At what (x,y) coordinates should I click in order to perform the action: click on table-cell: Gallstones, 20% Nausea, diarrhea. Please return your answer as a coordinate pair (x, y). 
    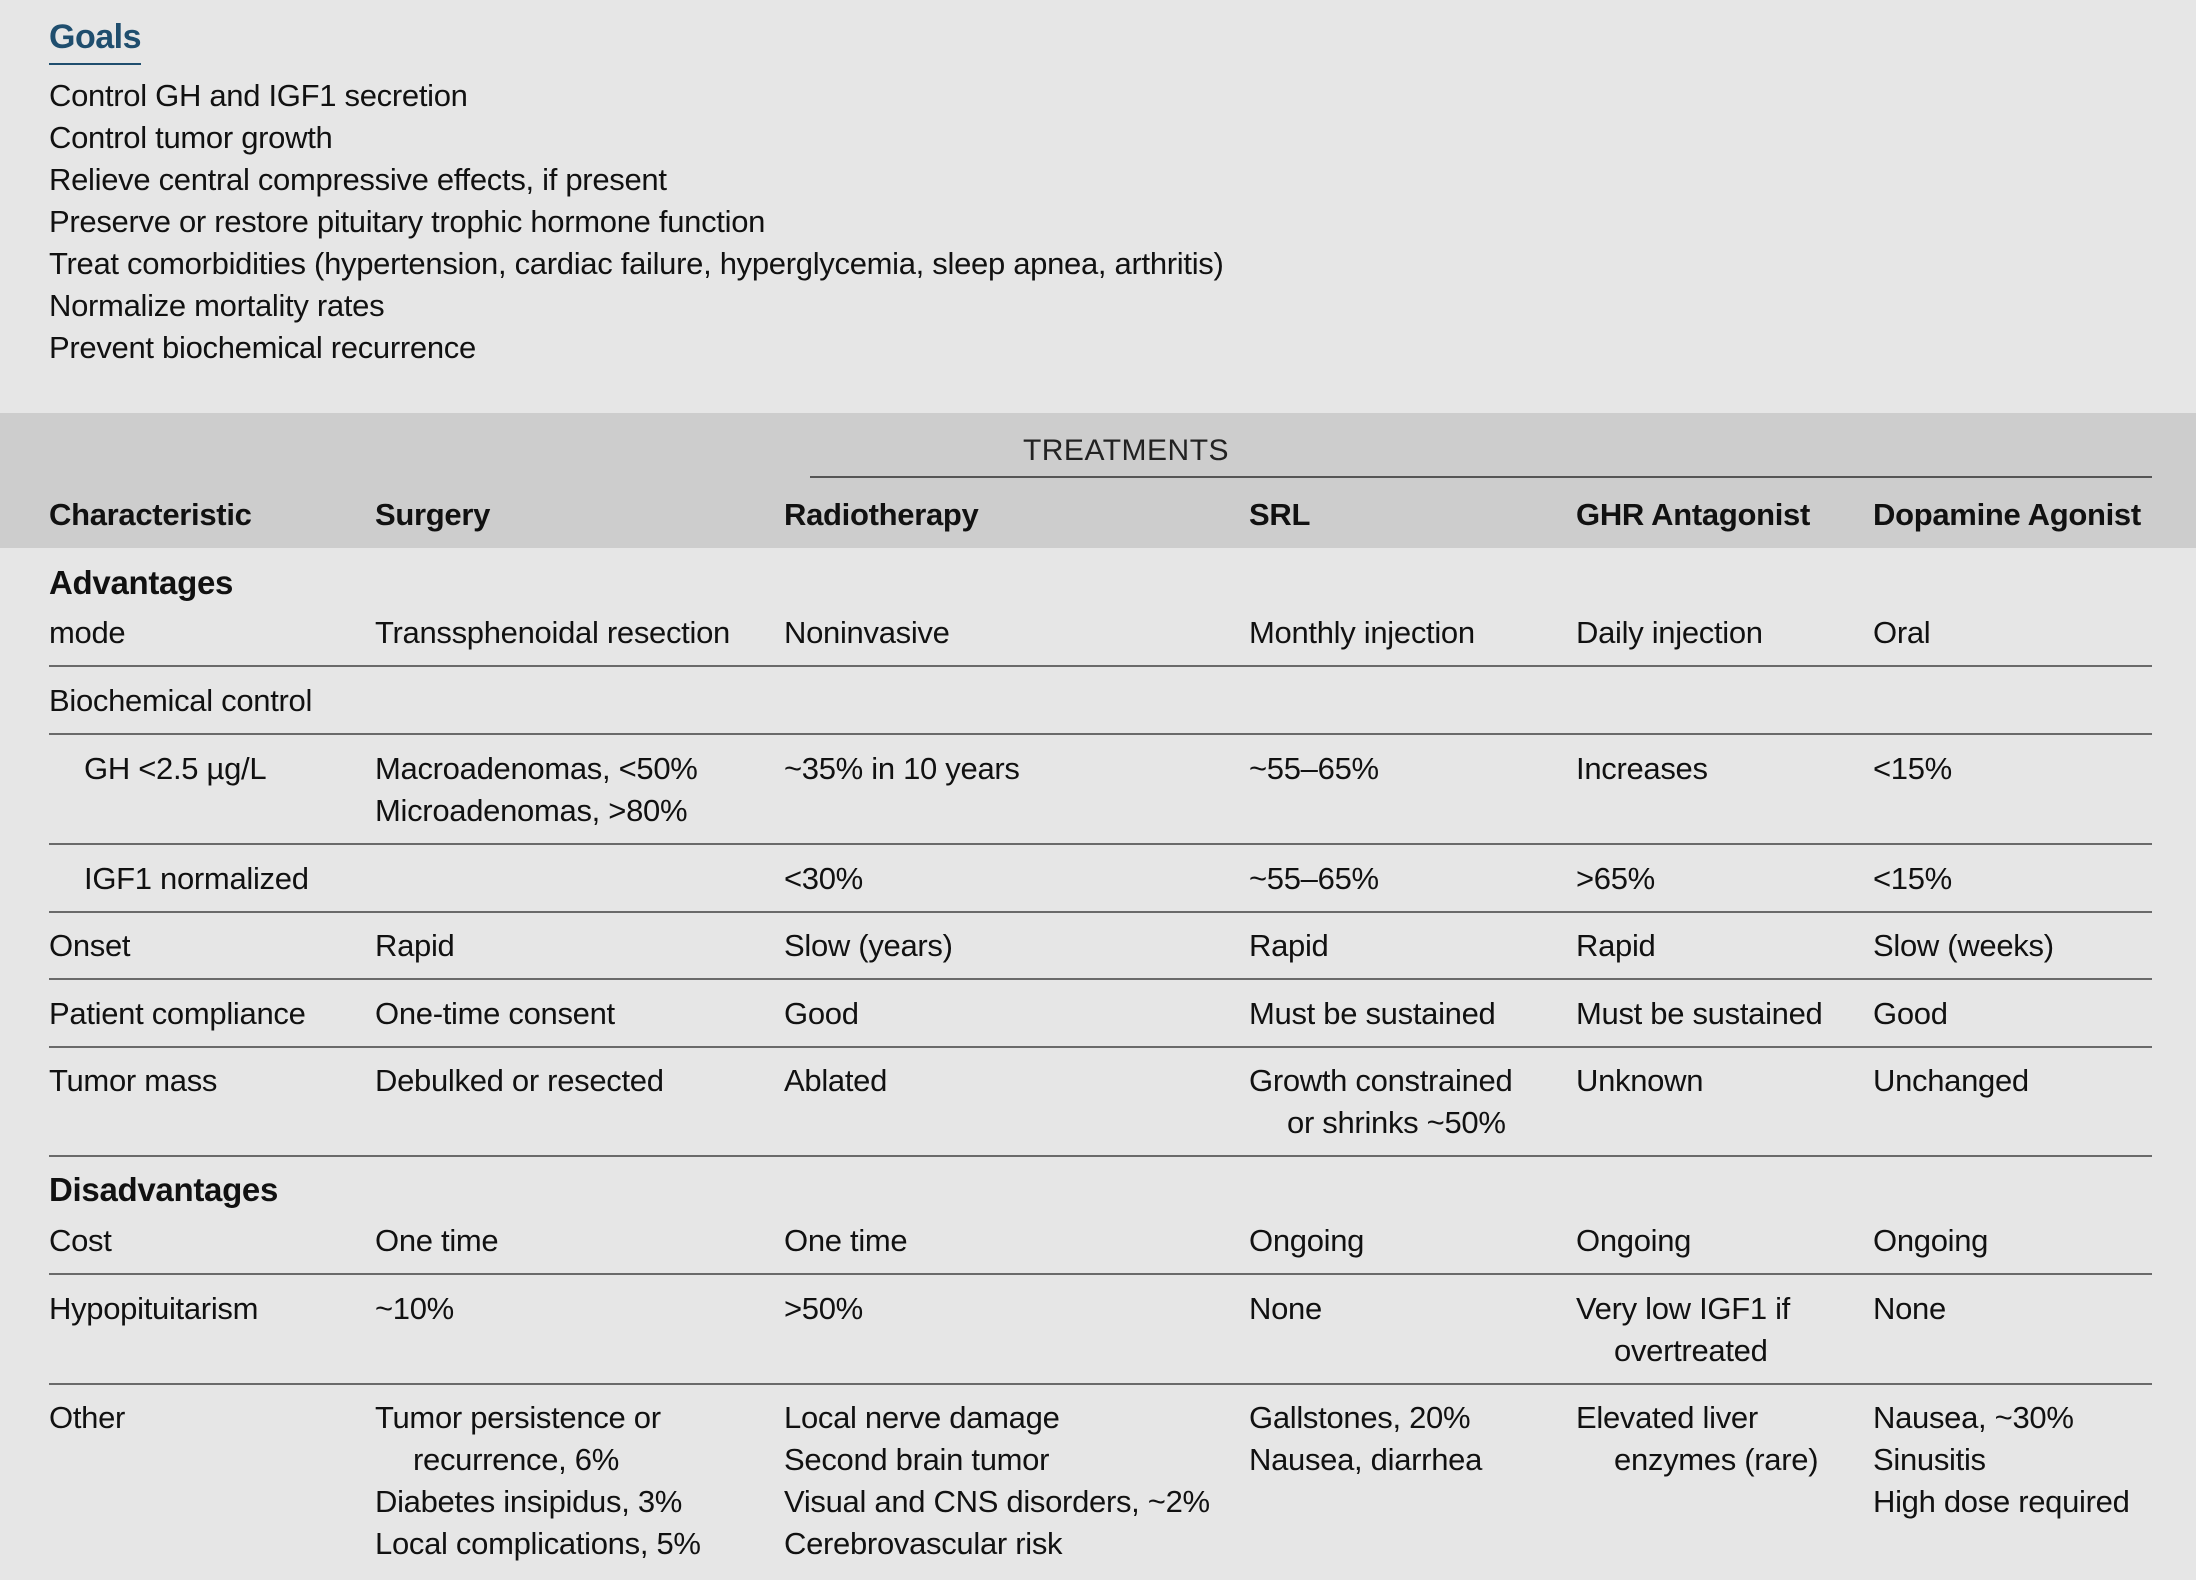
    Looking at the image, I should click on (1366, 1438).